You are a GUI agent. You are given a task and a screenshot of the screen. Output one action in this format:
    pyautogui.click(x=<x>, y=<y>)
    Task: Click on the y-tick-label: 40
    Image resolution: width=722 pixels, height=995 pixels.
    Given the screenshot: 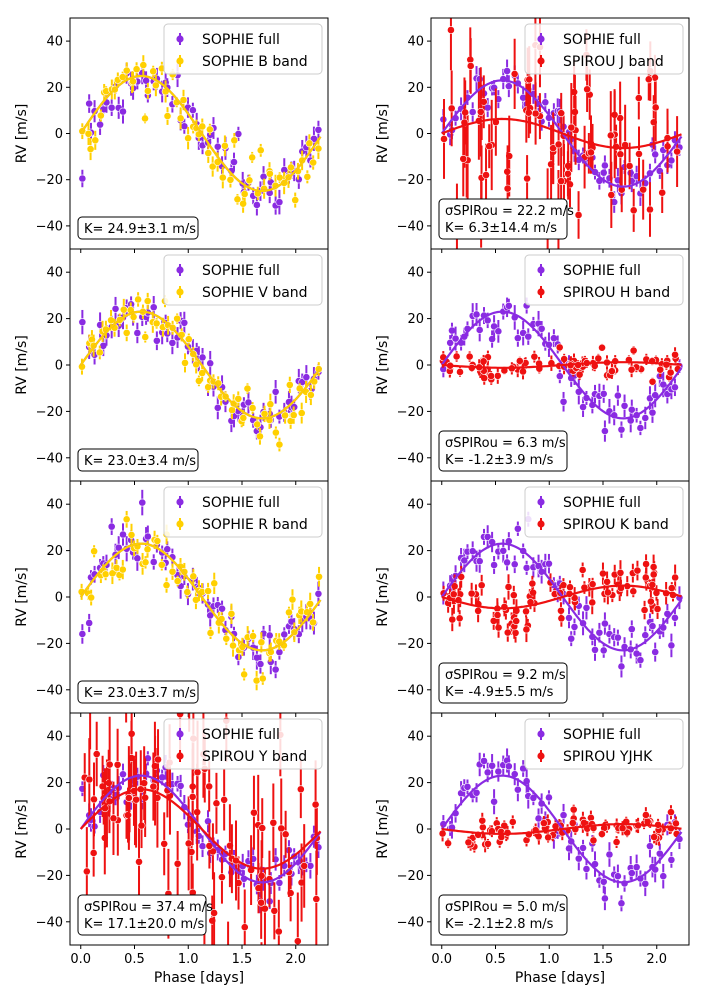 What is the action you would take?
    pyautogui.click(x=54, y=273)
    